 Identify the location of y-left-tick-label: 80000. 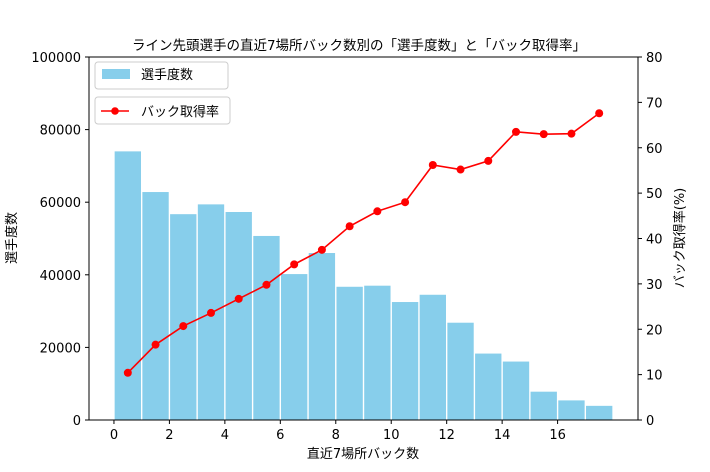
(60, 131).